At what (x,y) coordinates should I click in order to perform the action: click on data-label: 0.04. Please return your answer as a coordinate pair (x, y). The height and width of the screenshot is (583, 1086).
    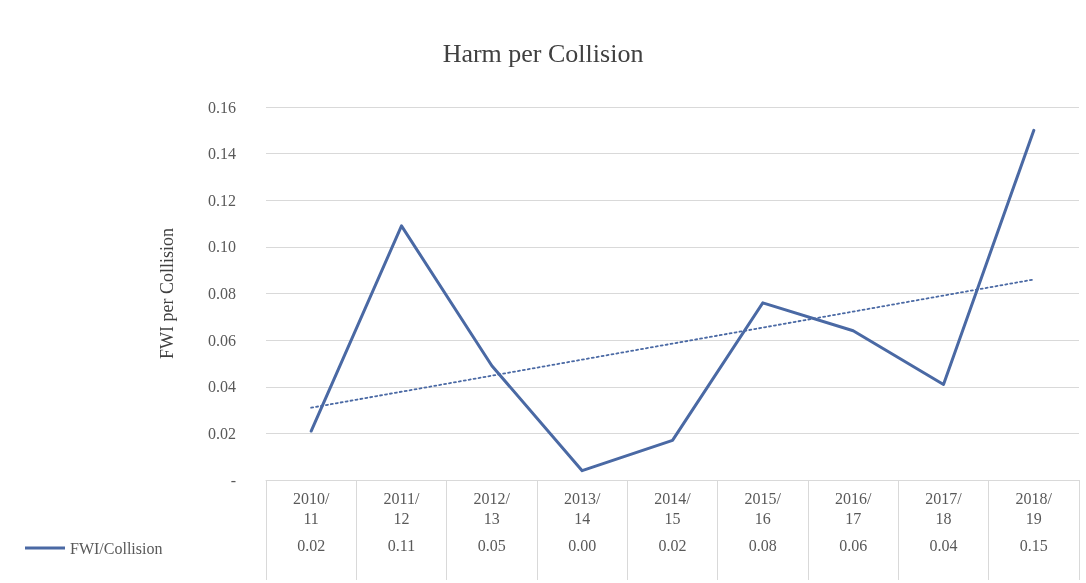
    Looking at the image, I should click on (943, 545).